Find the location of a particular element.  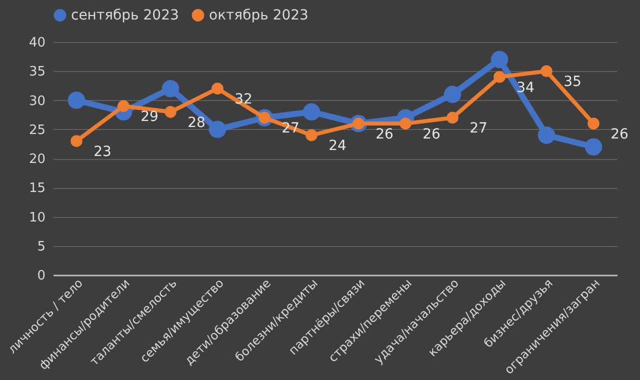

y-tick-label: 10 is located at coordinates (37, 218).